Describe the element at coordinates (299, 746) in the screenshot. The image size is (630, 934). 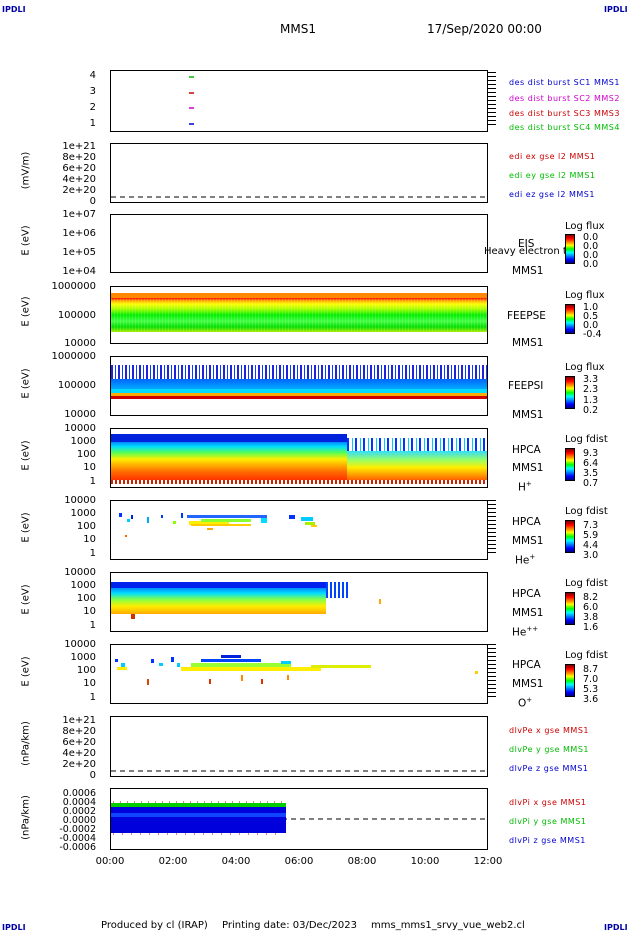
I see `panel-dlvpe` at that location.